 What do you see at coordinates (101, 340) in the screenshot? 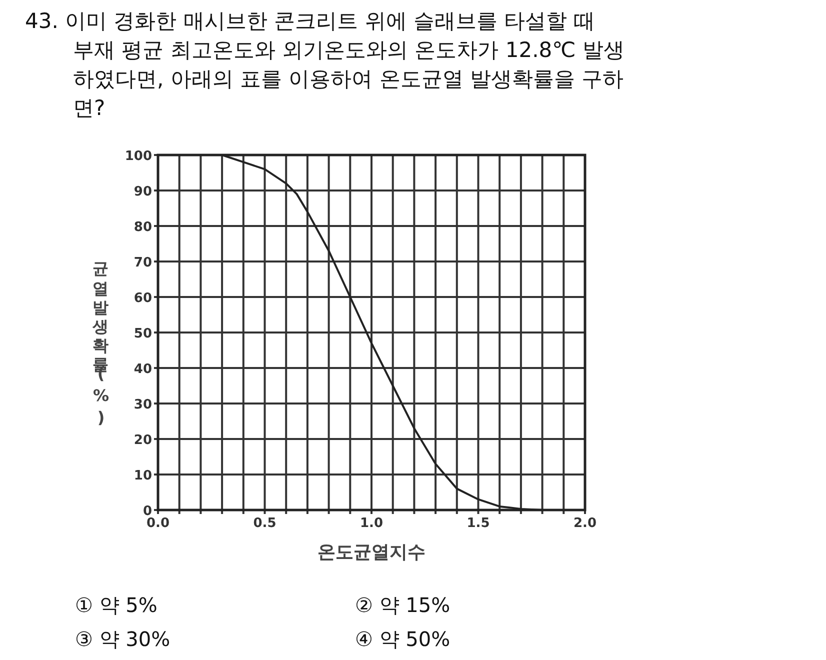
I see `y-axis-title: 균열발생확률(%)` at bounding box center [101, 340].